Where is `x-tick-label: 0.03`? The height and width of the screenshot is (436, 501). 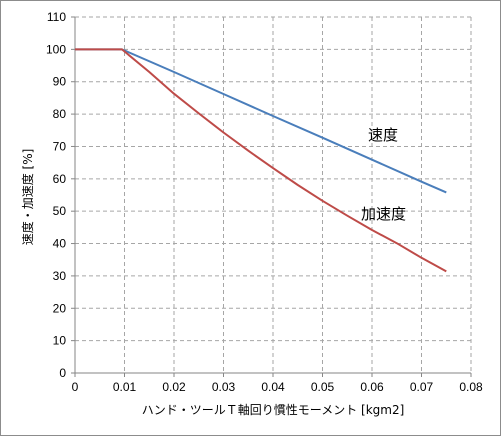
x-tick-label: 0.03 is located at coordinates (224, 387).